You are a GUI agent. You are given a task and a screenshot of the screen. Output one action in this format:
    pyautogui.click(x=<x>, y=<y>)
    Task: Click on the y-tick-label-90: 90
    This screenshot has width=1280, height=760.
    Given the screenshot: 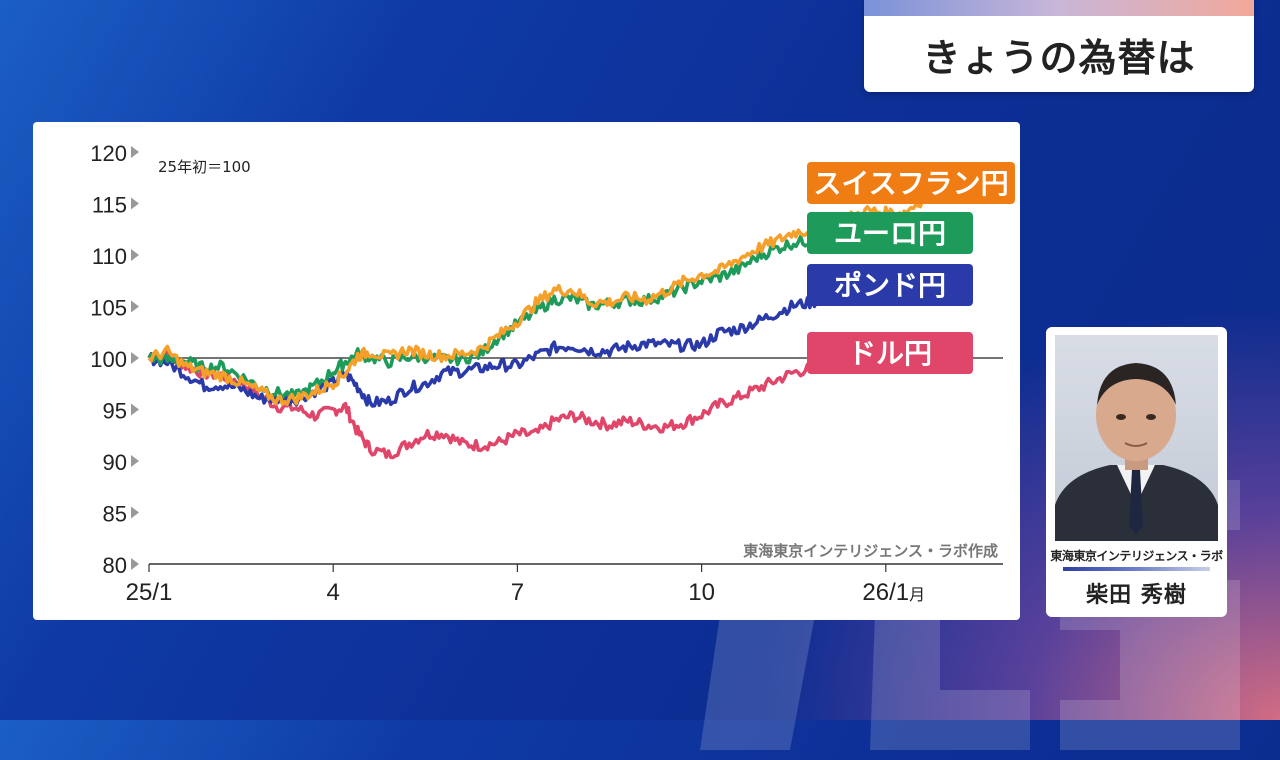 What is the action you would take?
    pyautogui.click(x=115, y=462)
    